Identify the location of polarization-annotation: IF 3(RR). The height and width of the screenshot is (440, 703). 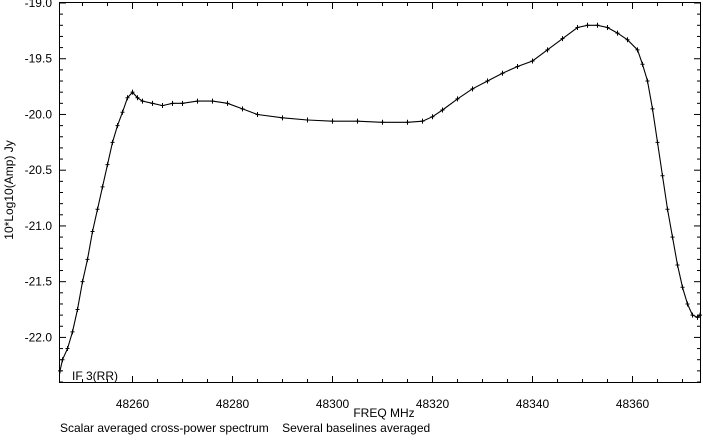
(95, 376).